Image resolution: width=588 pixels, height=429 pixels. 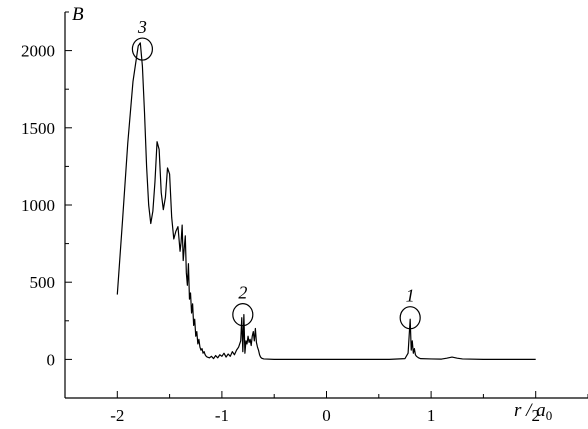 What do you see at coordinates (410, 296) in the screenshot?
I see `peak-label: 1` at bounding box center [410, 296].